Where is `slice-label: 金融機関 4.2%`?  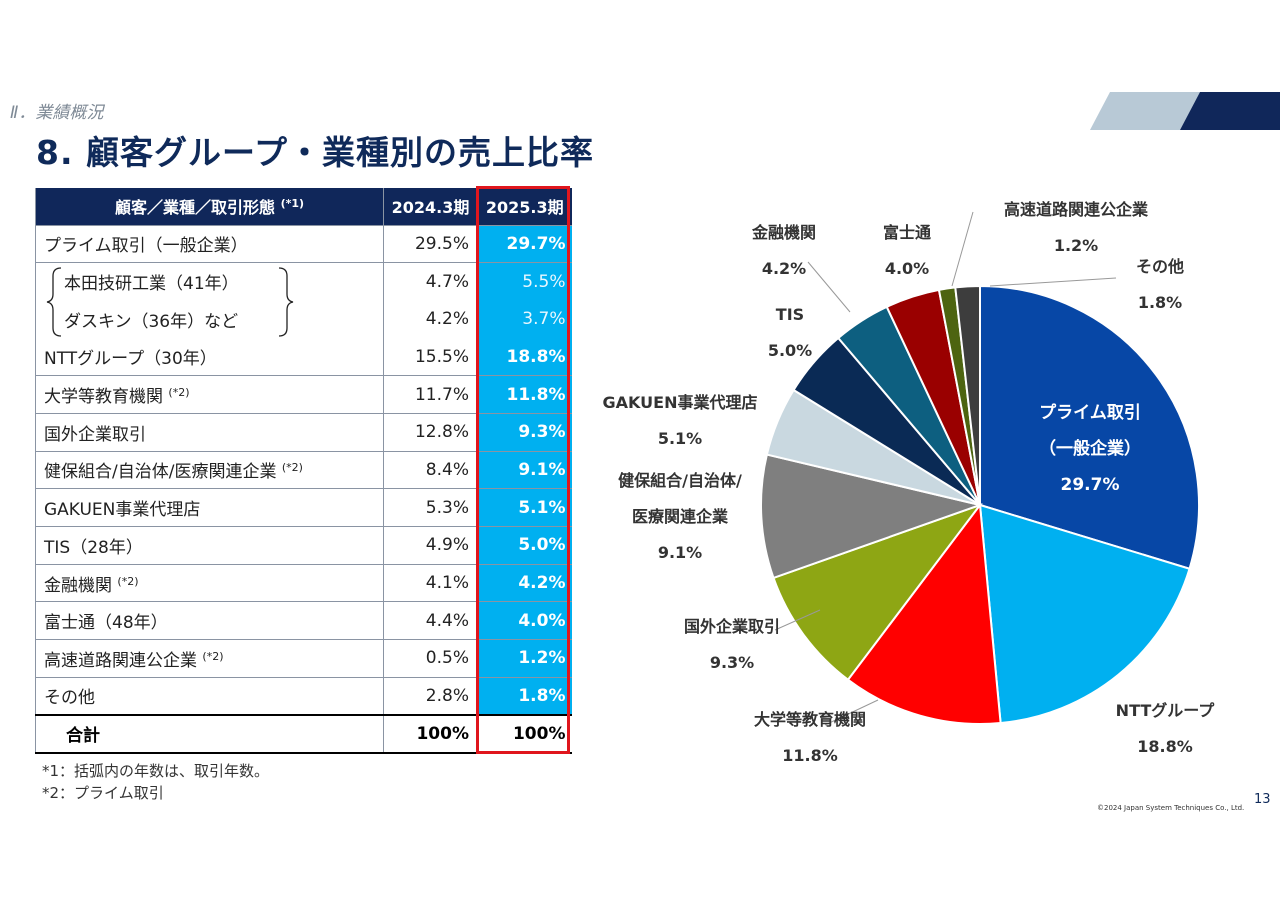 slice-label: 金融機関 4.2% is located at coordinates (783, 250).